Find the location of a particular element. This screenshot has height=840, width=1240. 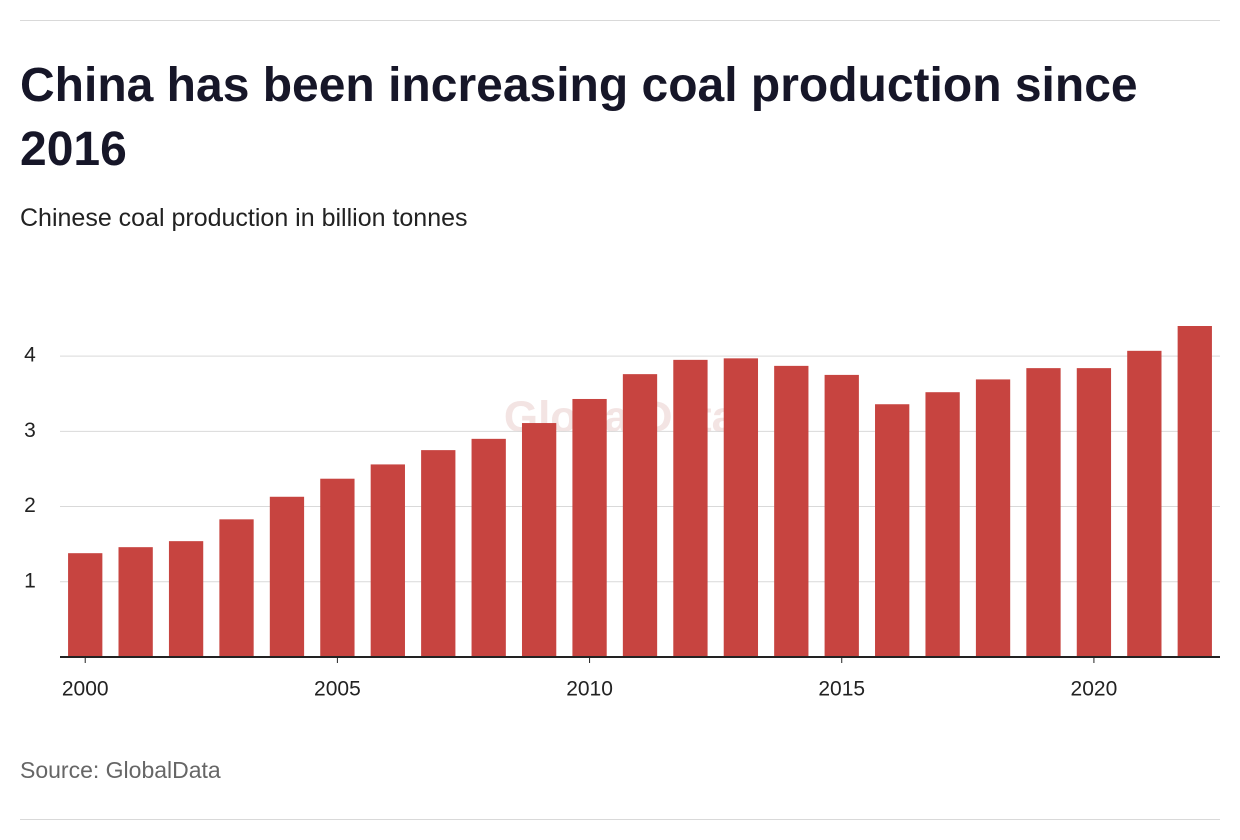

y-tick-label: 2 is located at coordinates (30, 505).